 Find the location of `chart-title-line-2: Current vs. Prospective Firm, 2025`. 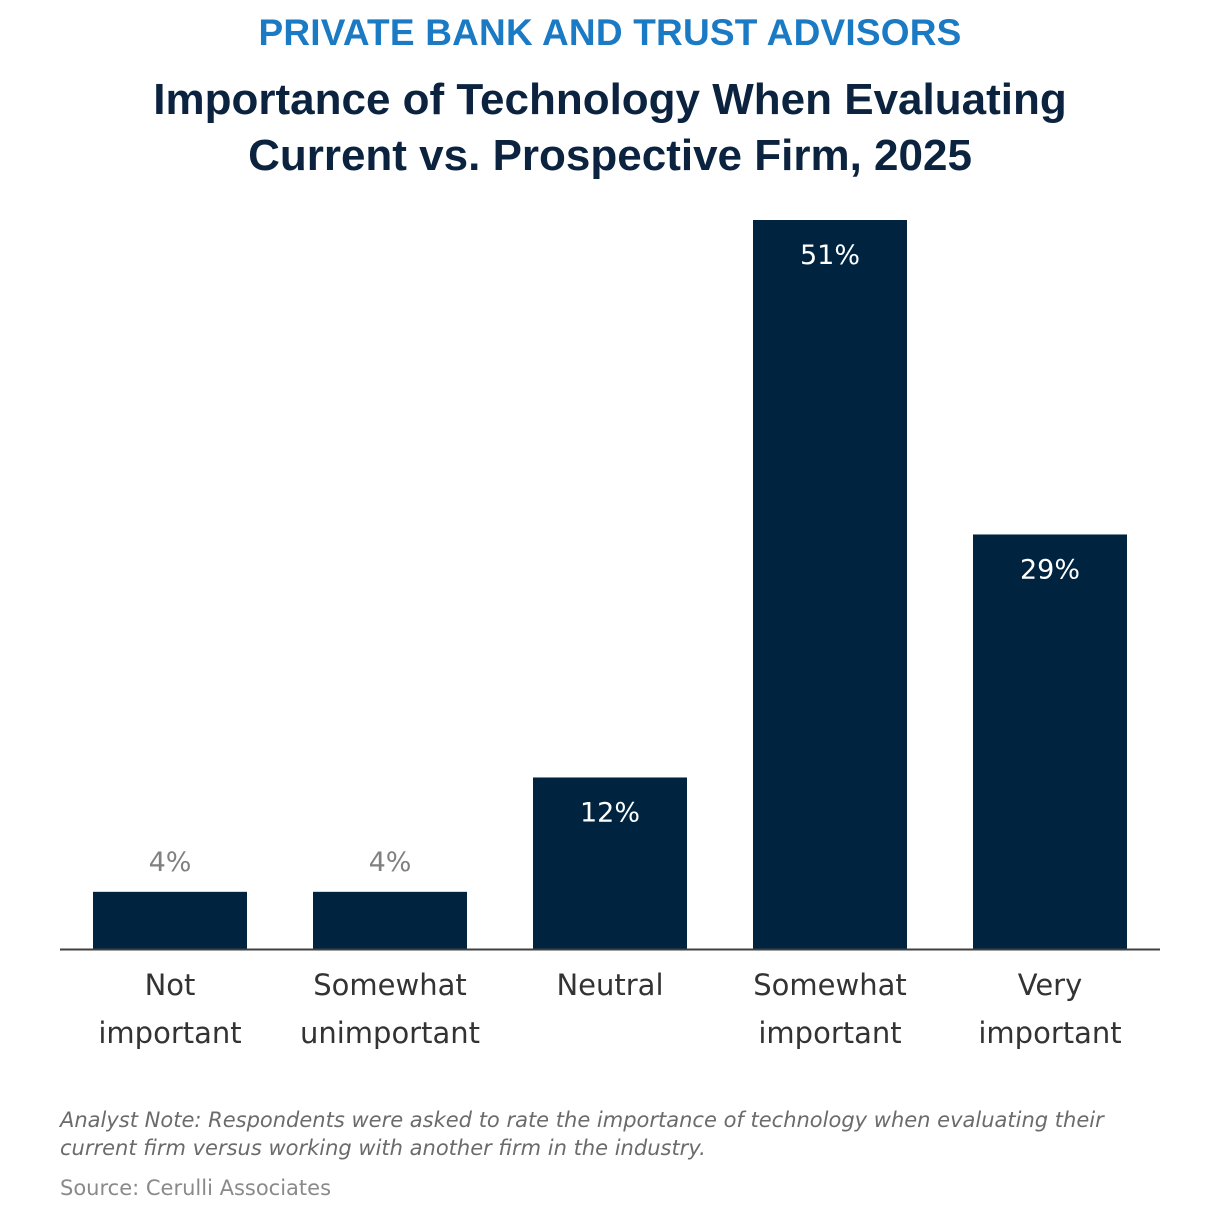

chart-title-line-2: Current vs. Prospective Firm, 2025 is located at coordinates (610, 155).